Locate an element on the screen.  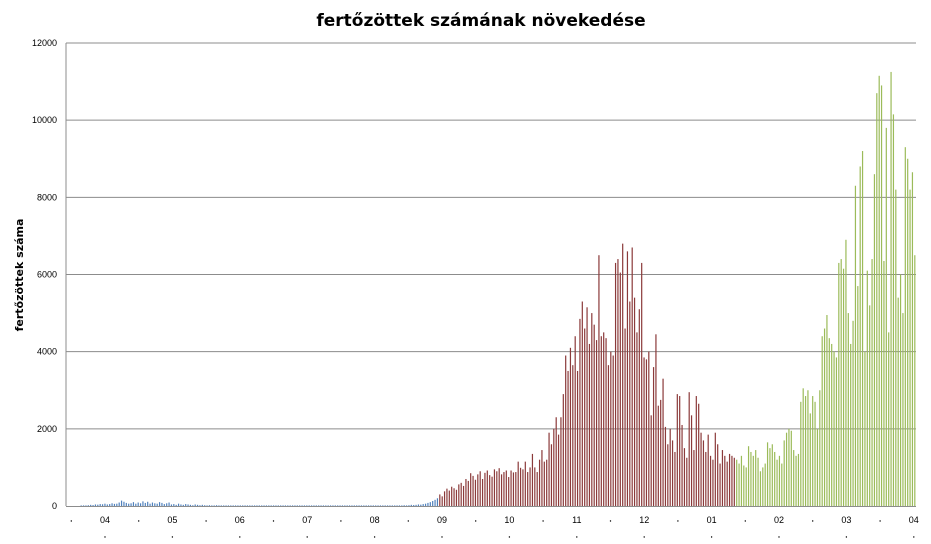
x-tick-label: 11 is located at coordinates (576, 520).